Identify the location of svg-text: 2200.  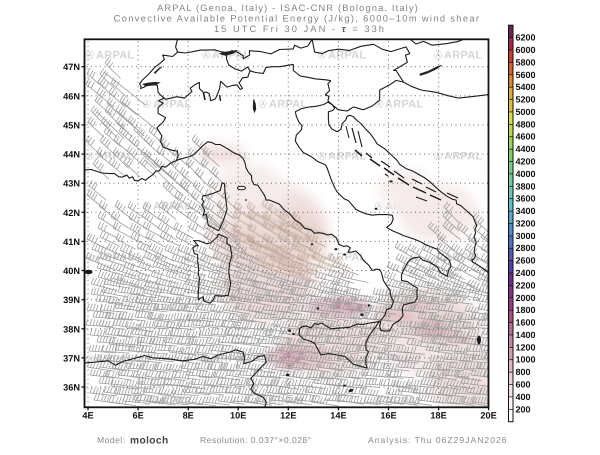
(526, 285).